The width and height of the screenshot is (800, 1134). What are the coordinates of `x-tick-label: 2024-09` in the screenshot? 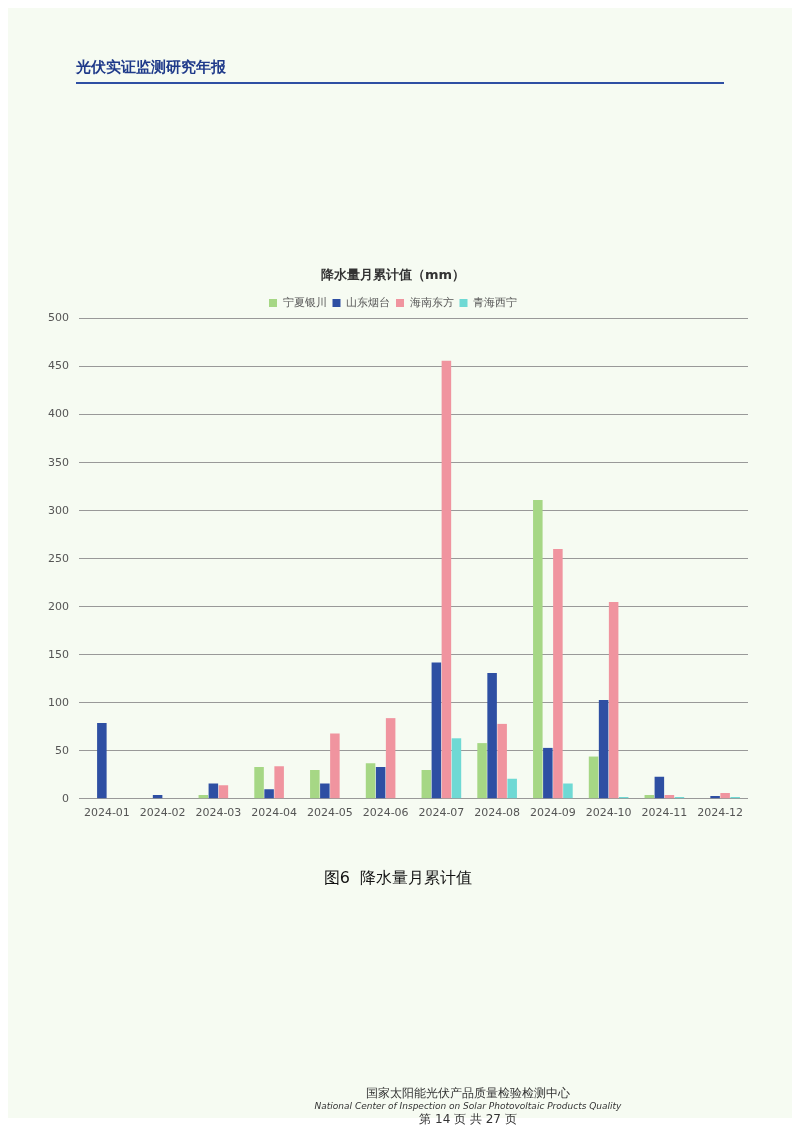 It's located at (552, 813).